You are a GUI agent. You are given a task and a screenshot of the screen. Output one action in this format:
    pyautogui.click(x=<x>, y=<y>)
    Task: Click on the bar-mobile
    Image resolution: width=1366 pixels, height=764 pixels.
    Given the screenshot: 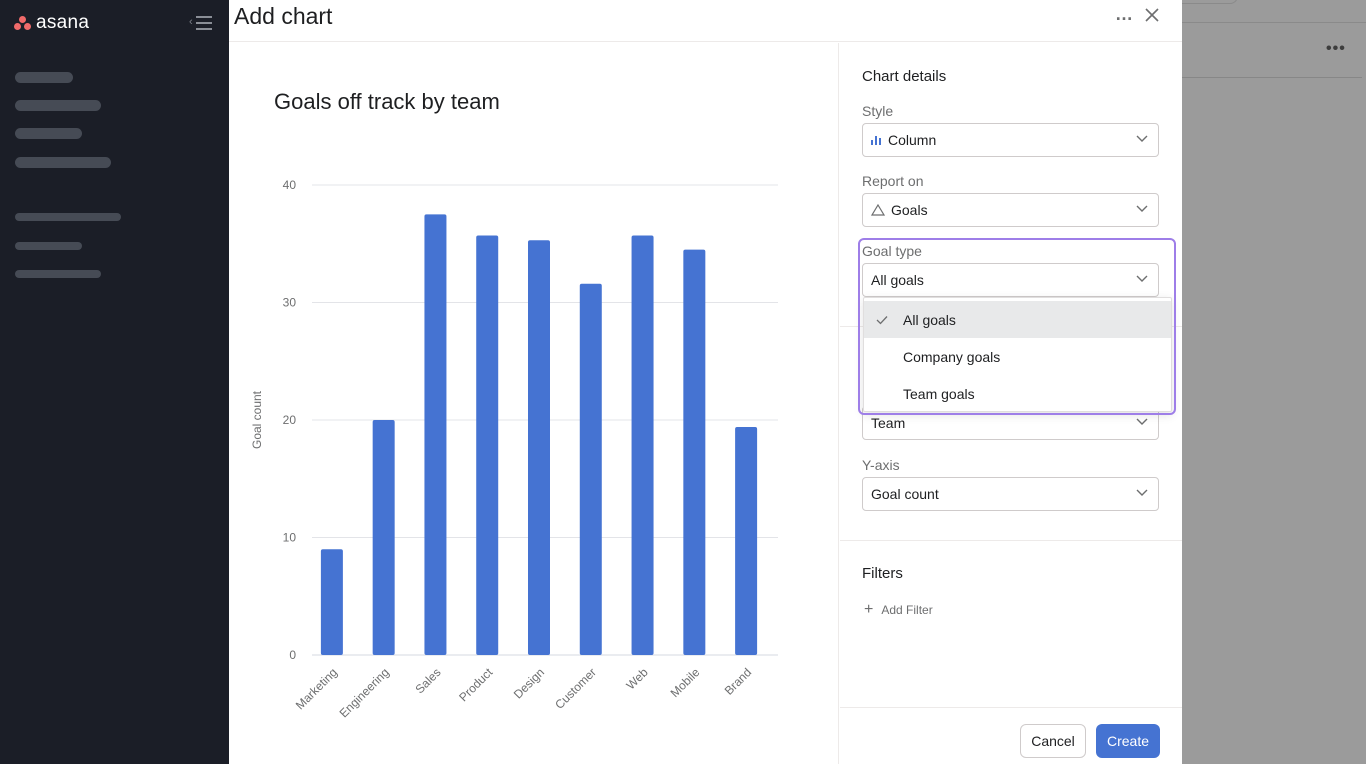 What is the action you would take?
    pyautogui.click(x=694, y=452)
    